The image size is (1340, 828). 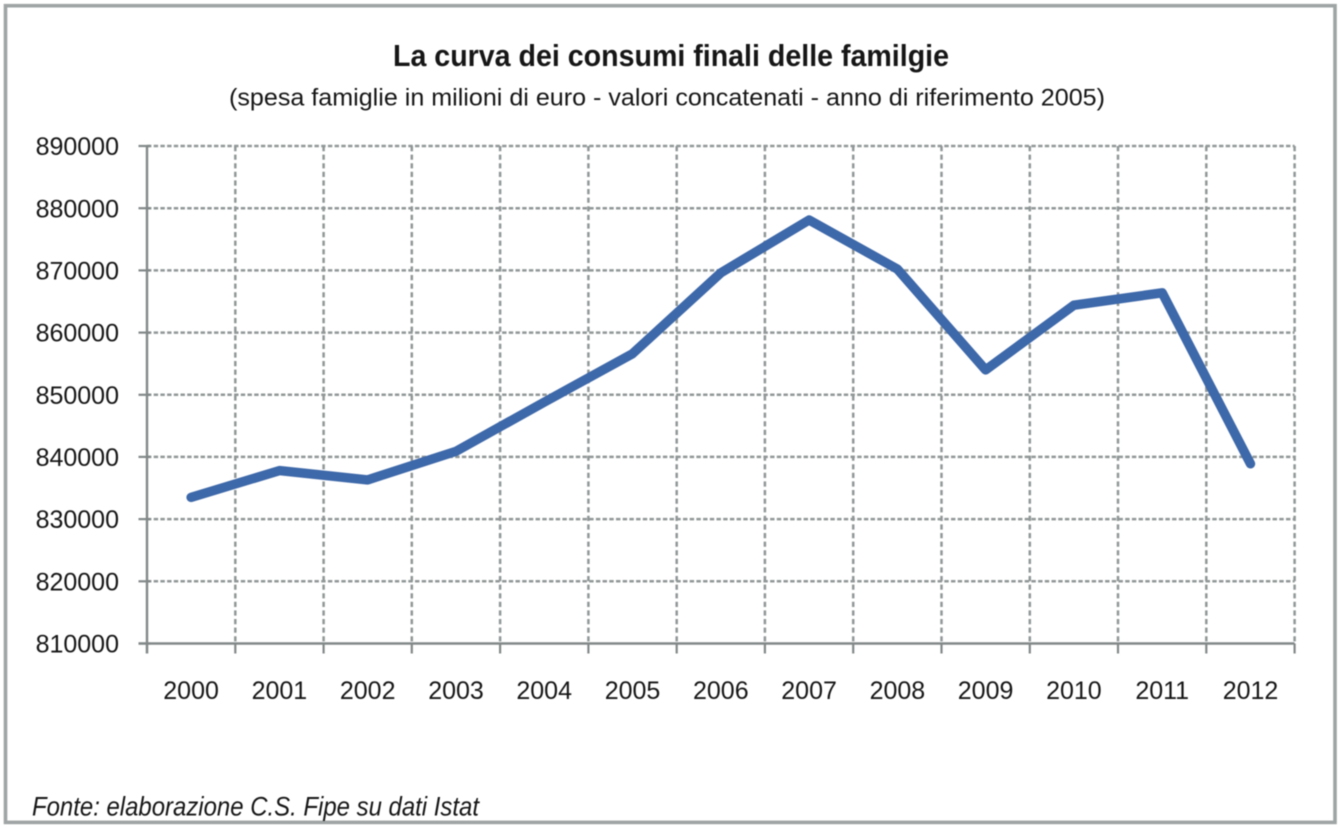 I want to click on svg-text: 880000, so click(x=77, y=209).